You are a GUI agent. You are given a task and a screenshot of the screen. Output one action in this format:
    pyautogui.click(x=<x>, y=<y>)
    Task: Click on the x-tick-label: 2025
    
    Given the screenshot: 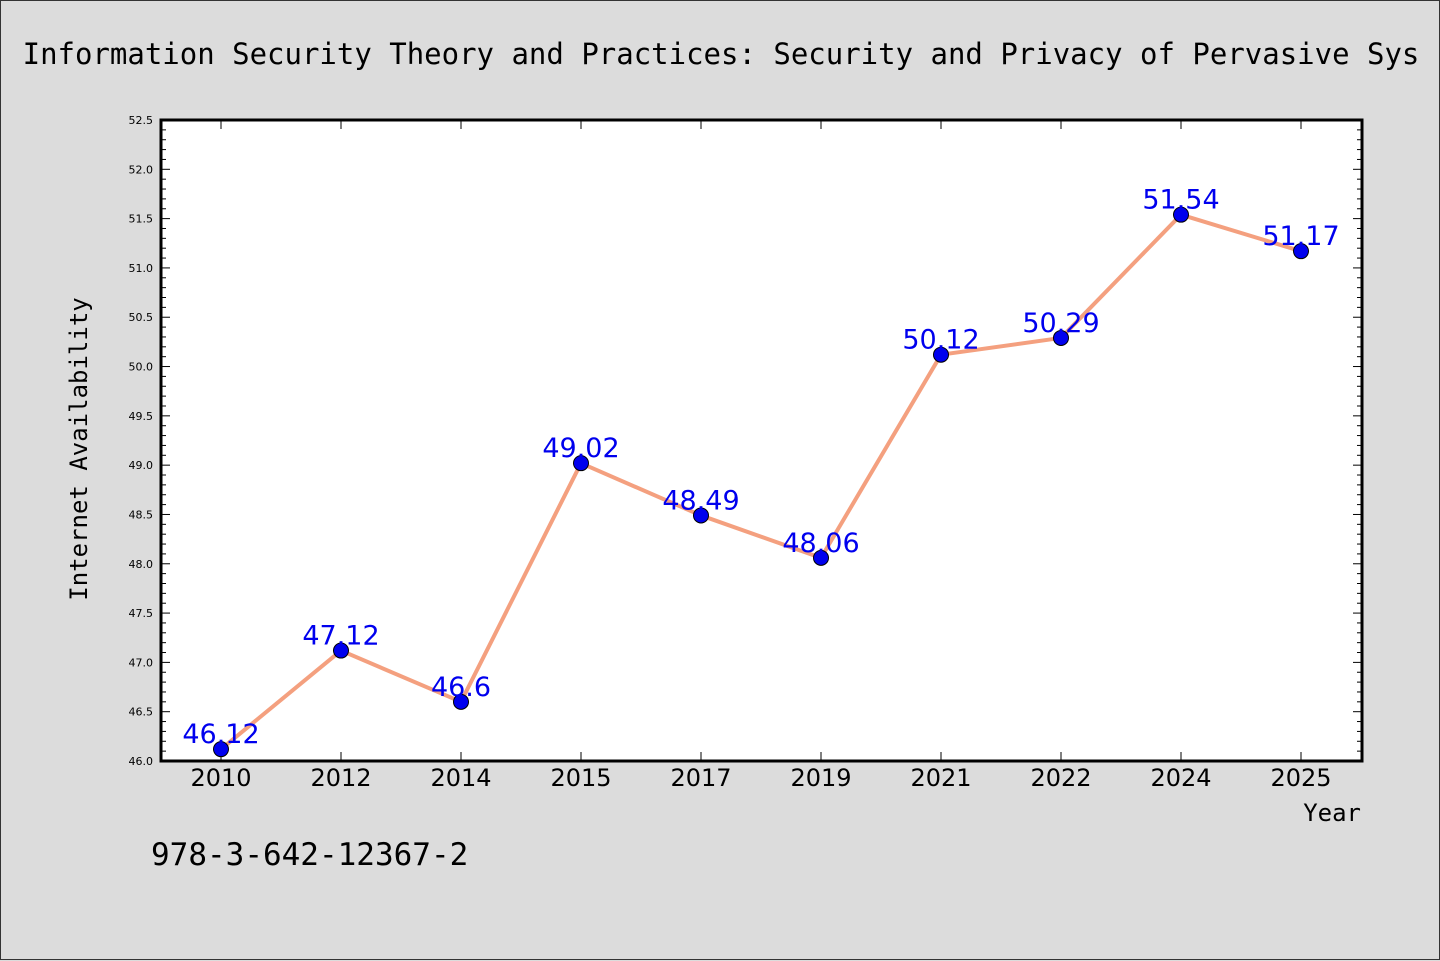 What is the action you would take?
    pyautogui.click(x=1300, y=778)
    